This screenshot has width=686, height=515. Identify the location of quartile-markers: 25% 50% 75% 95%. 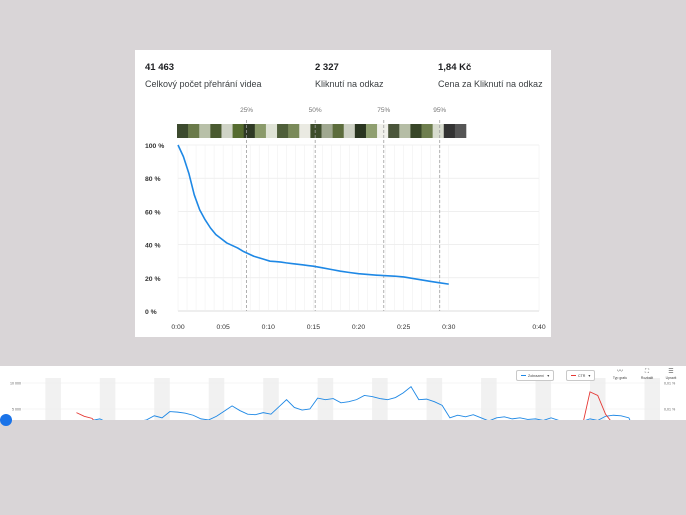
(343, 209).